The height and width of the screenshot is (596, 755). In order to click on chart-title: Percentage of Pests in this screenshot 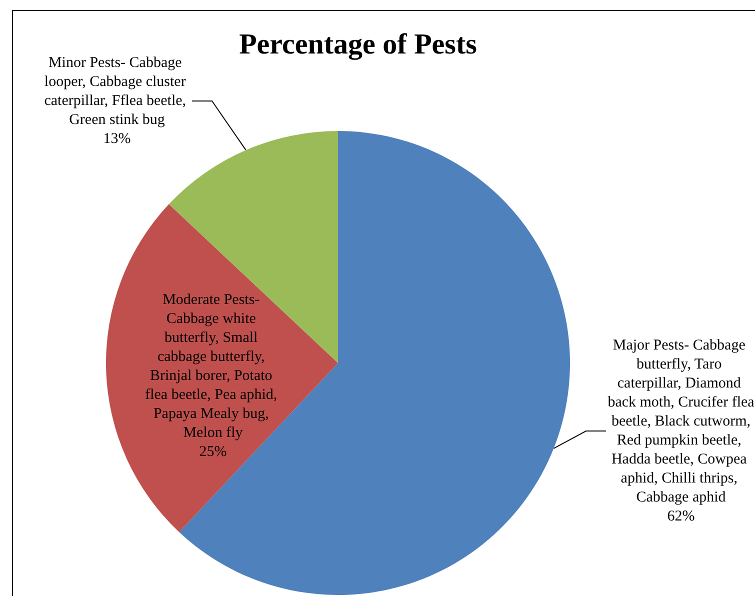, I will do `click(358, 44)`.